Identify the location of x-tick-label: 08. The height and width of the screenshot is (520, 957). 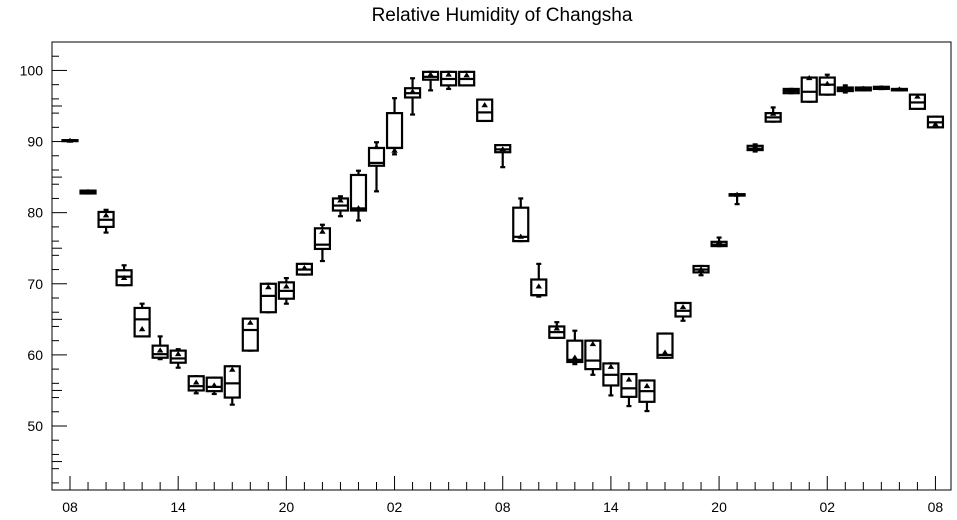
(503, 507).